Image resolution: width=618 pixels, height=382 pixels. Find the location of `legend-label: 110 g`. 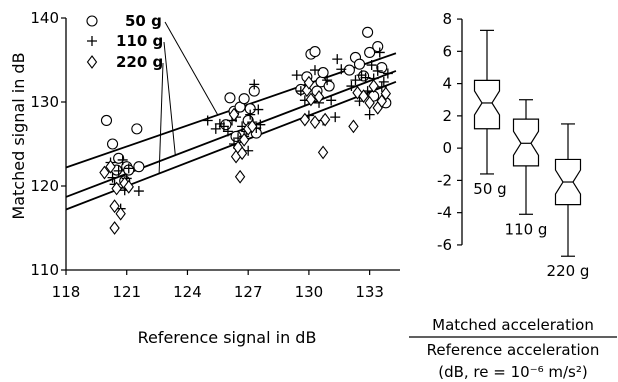

legend-label: 110 g is located at coordinates (139, 41).